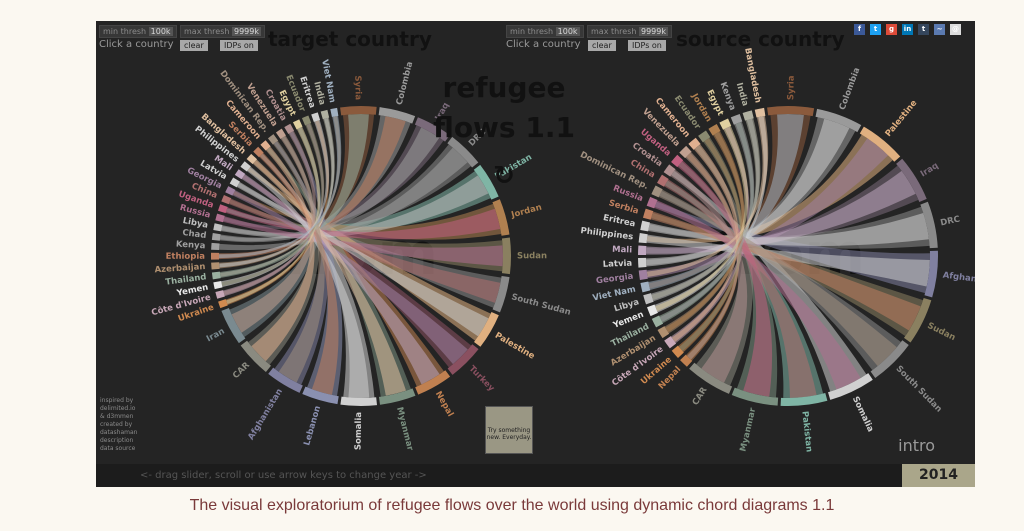  Describe the element at coordinates (647, 45) in the screenshot. I see `right-idps-button: IDPs on` at that location.